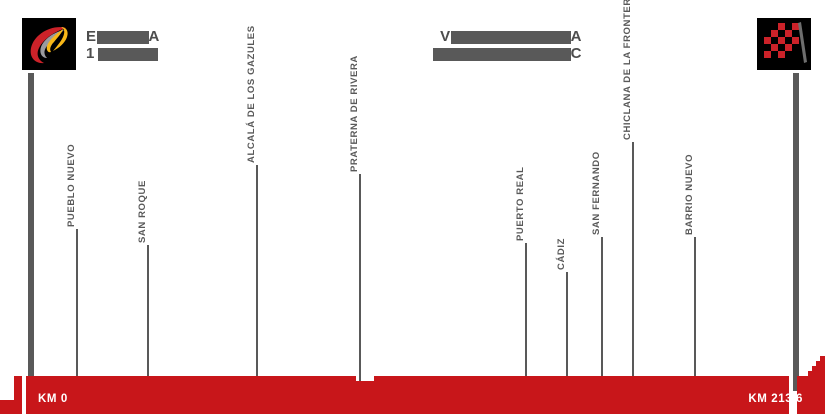  What do you see at coordinates (252, 208) in the screenshot?
I see `city-marker: ALCALÁ DE LOS GAZULES` at bounding box center [252, 208].